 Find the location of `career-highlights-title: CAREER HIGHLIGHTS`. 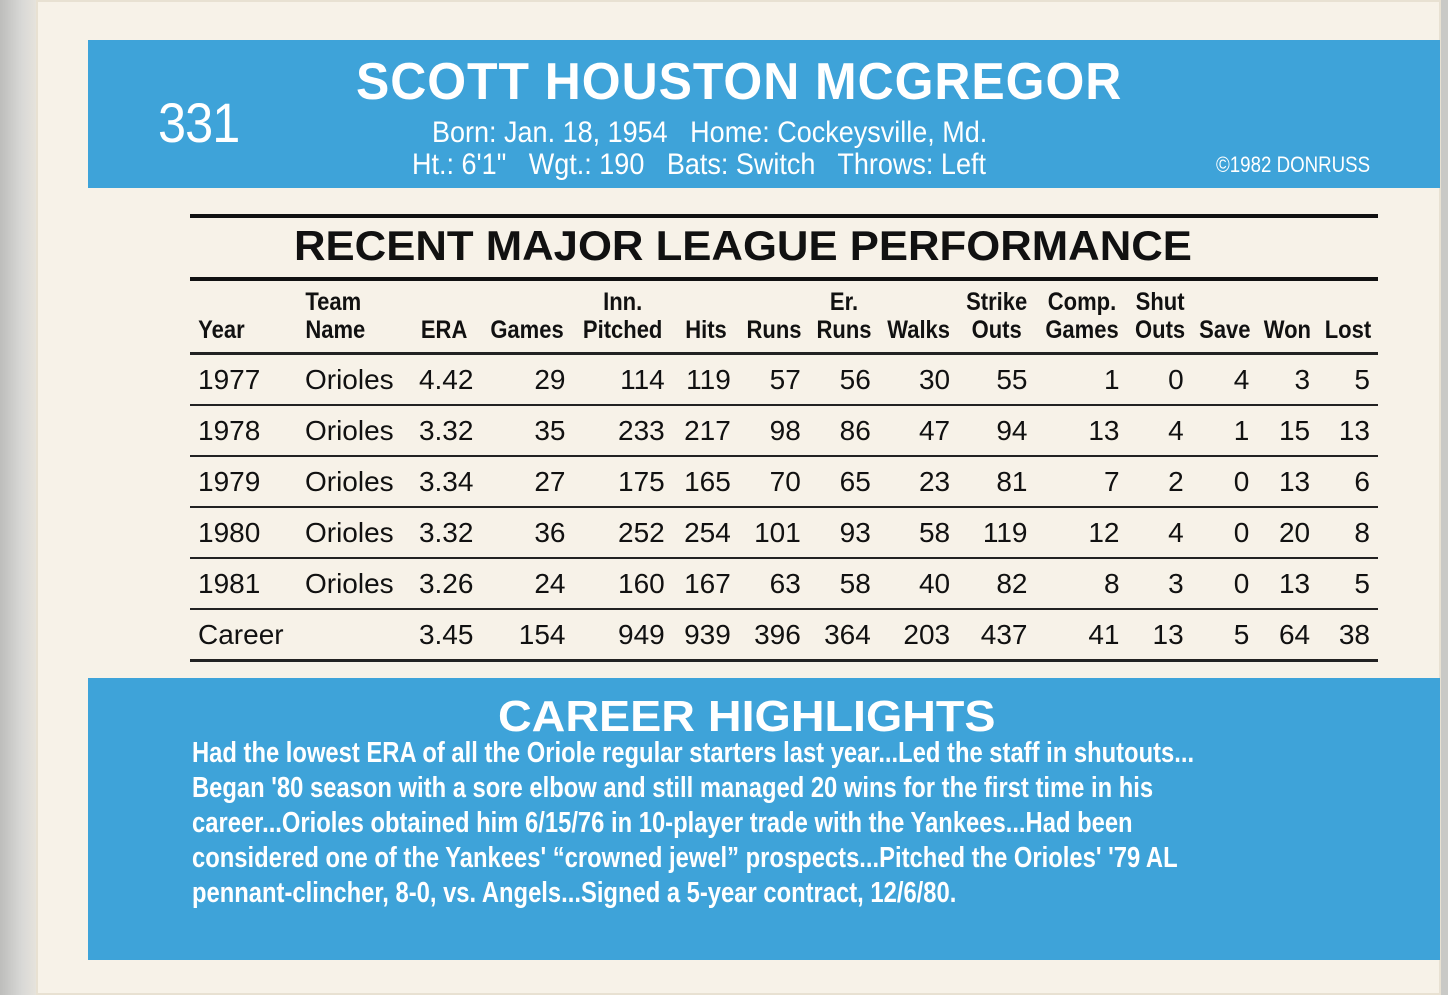

career-highlights-title: CAREER HIGHLIGHTS is located at coordinates (747, 716).